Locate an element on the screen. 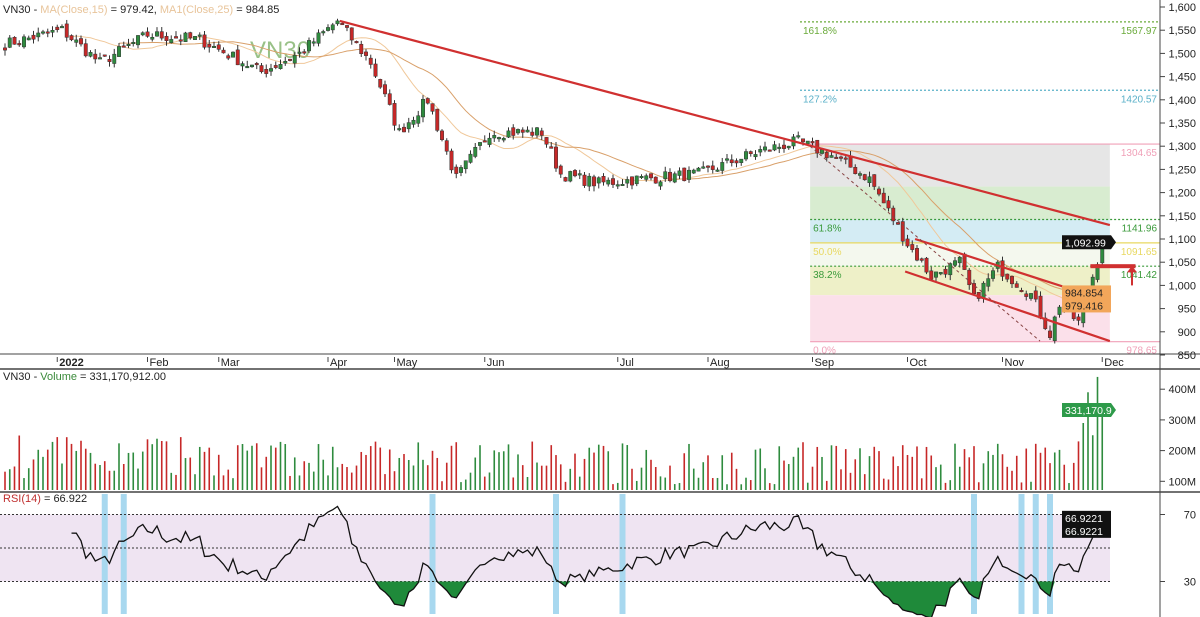 This screenshot has height=617, width=1200. fib-level-value: 1420.57 is located at coordinates (1139, 99).